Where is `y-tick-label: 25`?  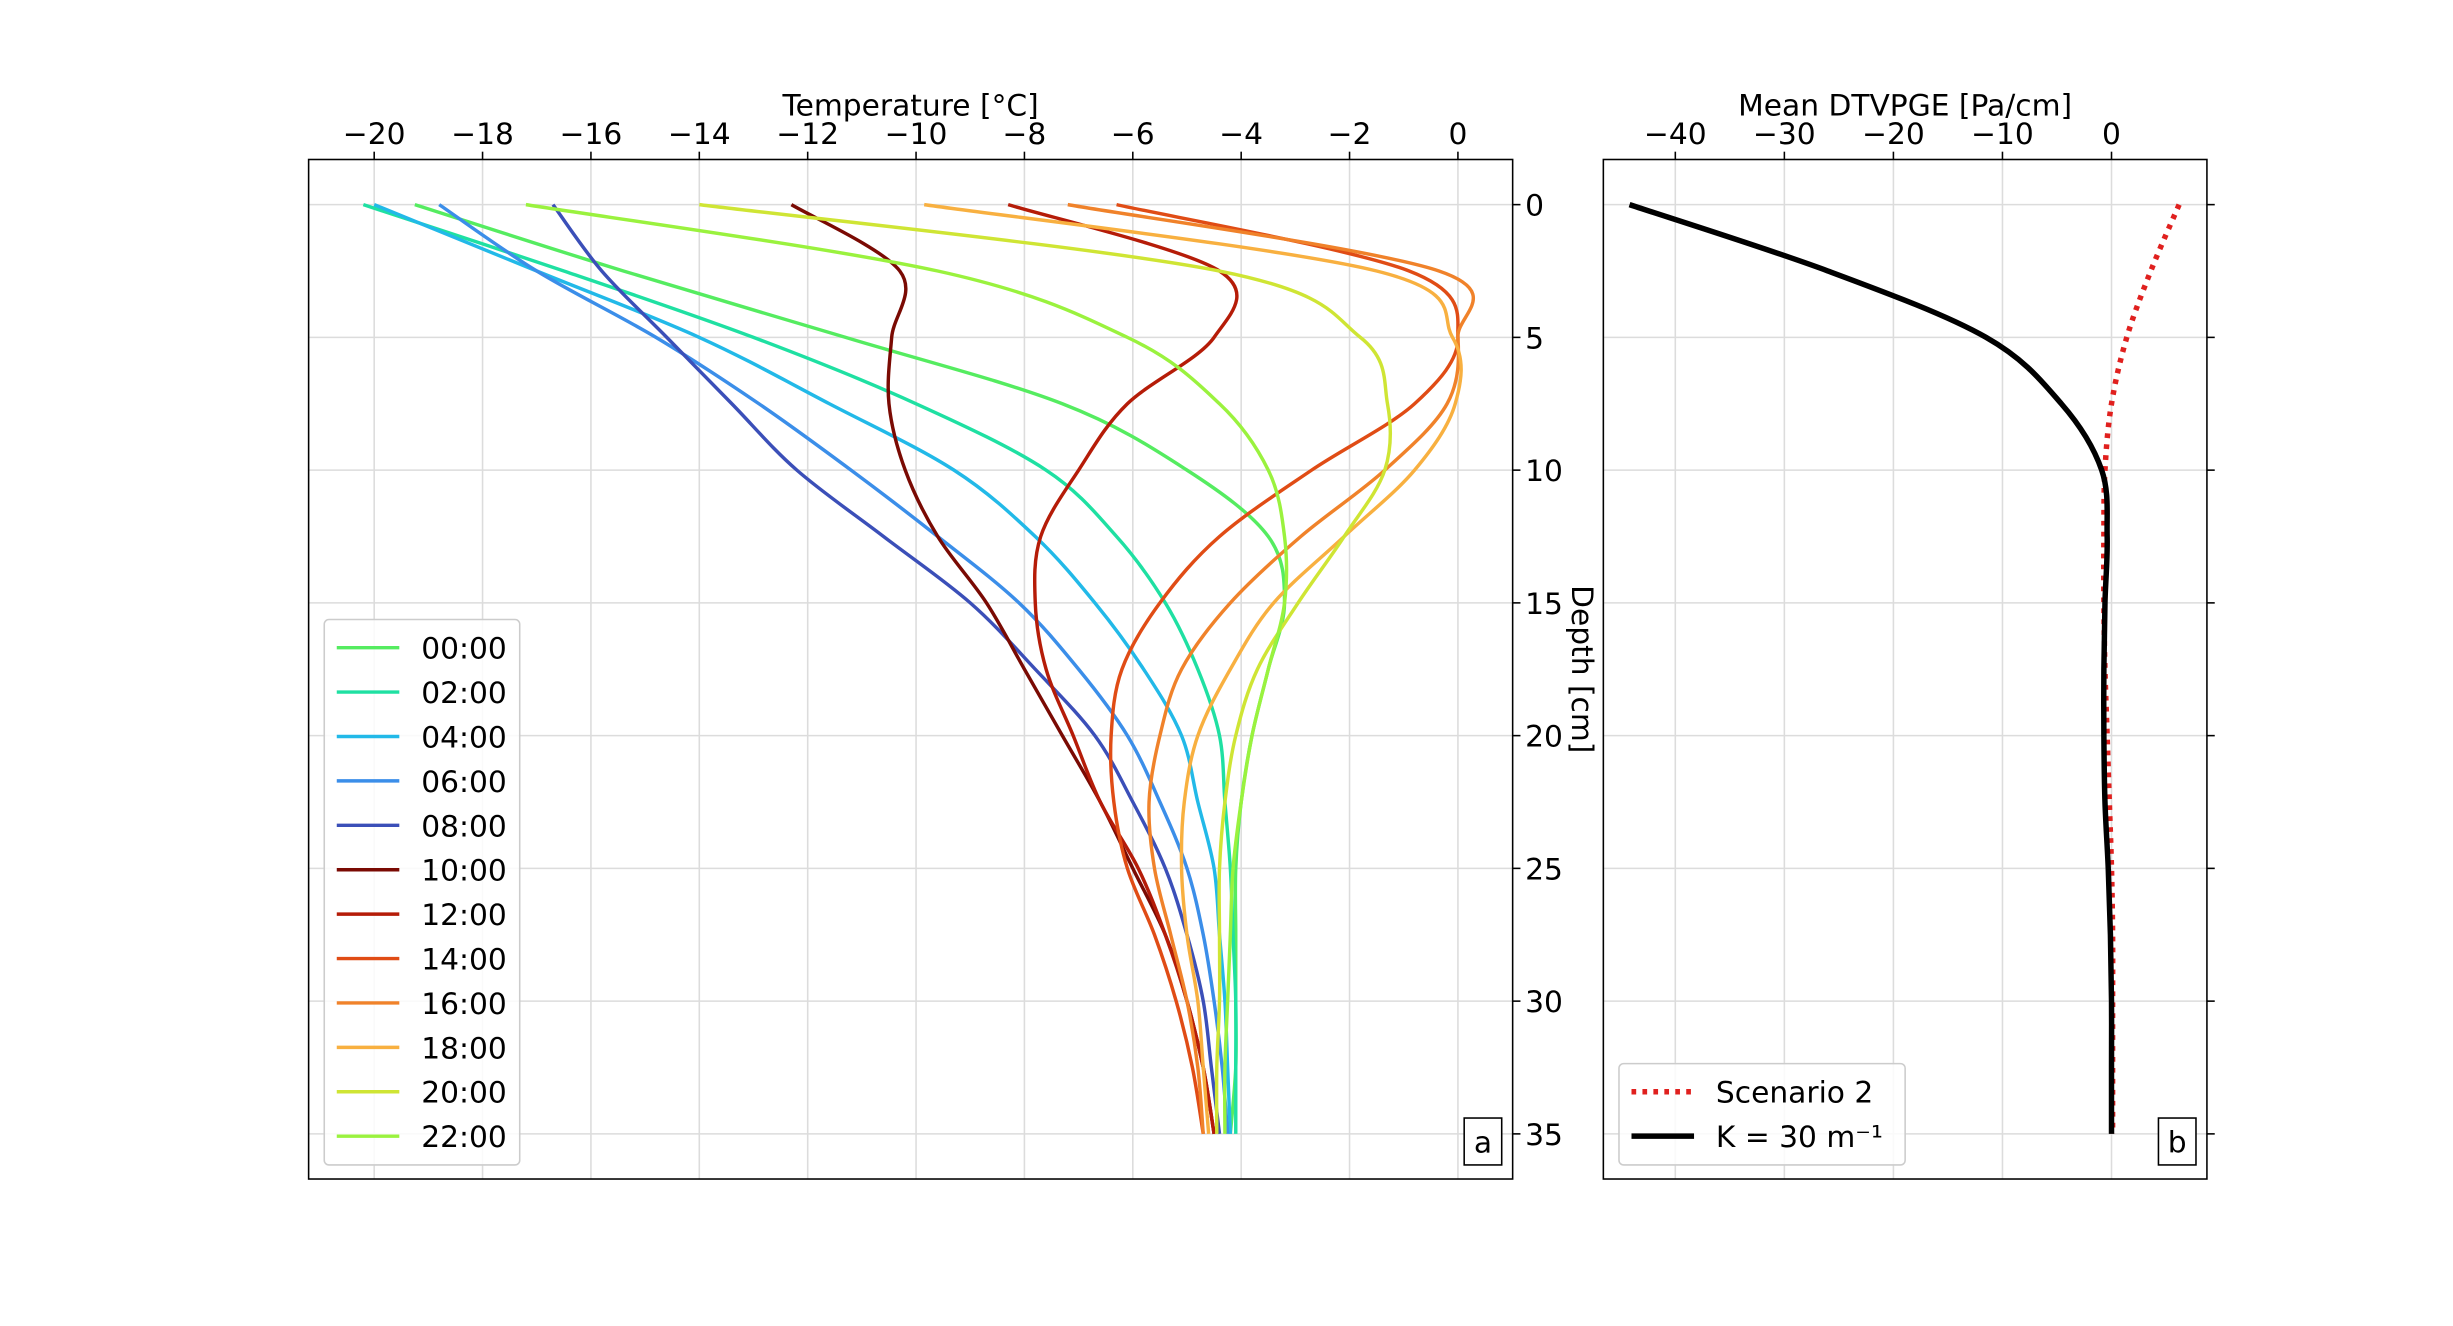
y-tick-label: 25 is located at coordinates (1544, 869).